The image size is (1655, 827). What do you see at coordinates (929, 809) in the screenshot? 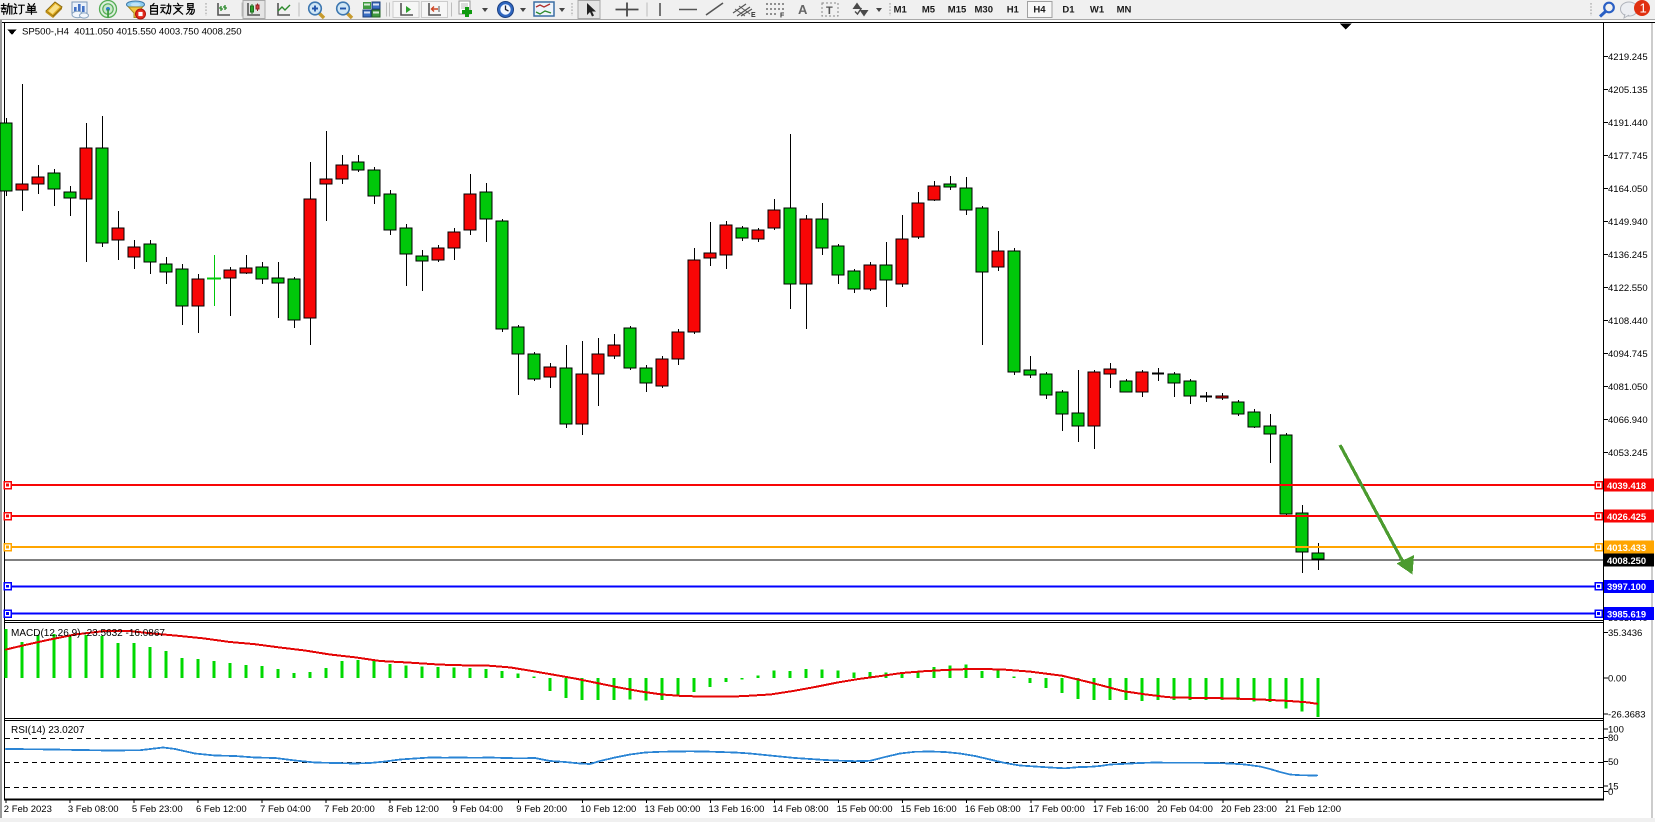
I see `svg-text: 15 Feb 16:00` at bounding box center [929, 809].